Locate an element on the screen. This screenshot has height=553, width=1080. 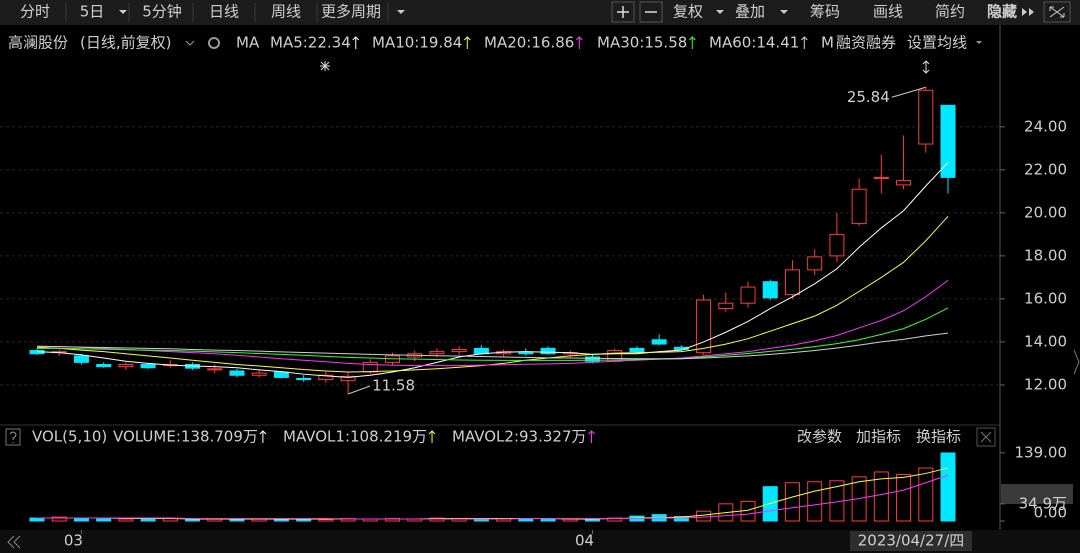
help-icon is located at coordinates (13, 437).